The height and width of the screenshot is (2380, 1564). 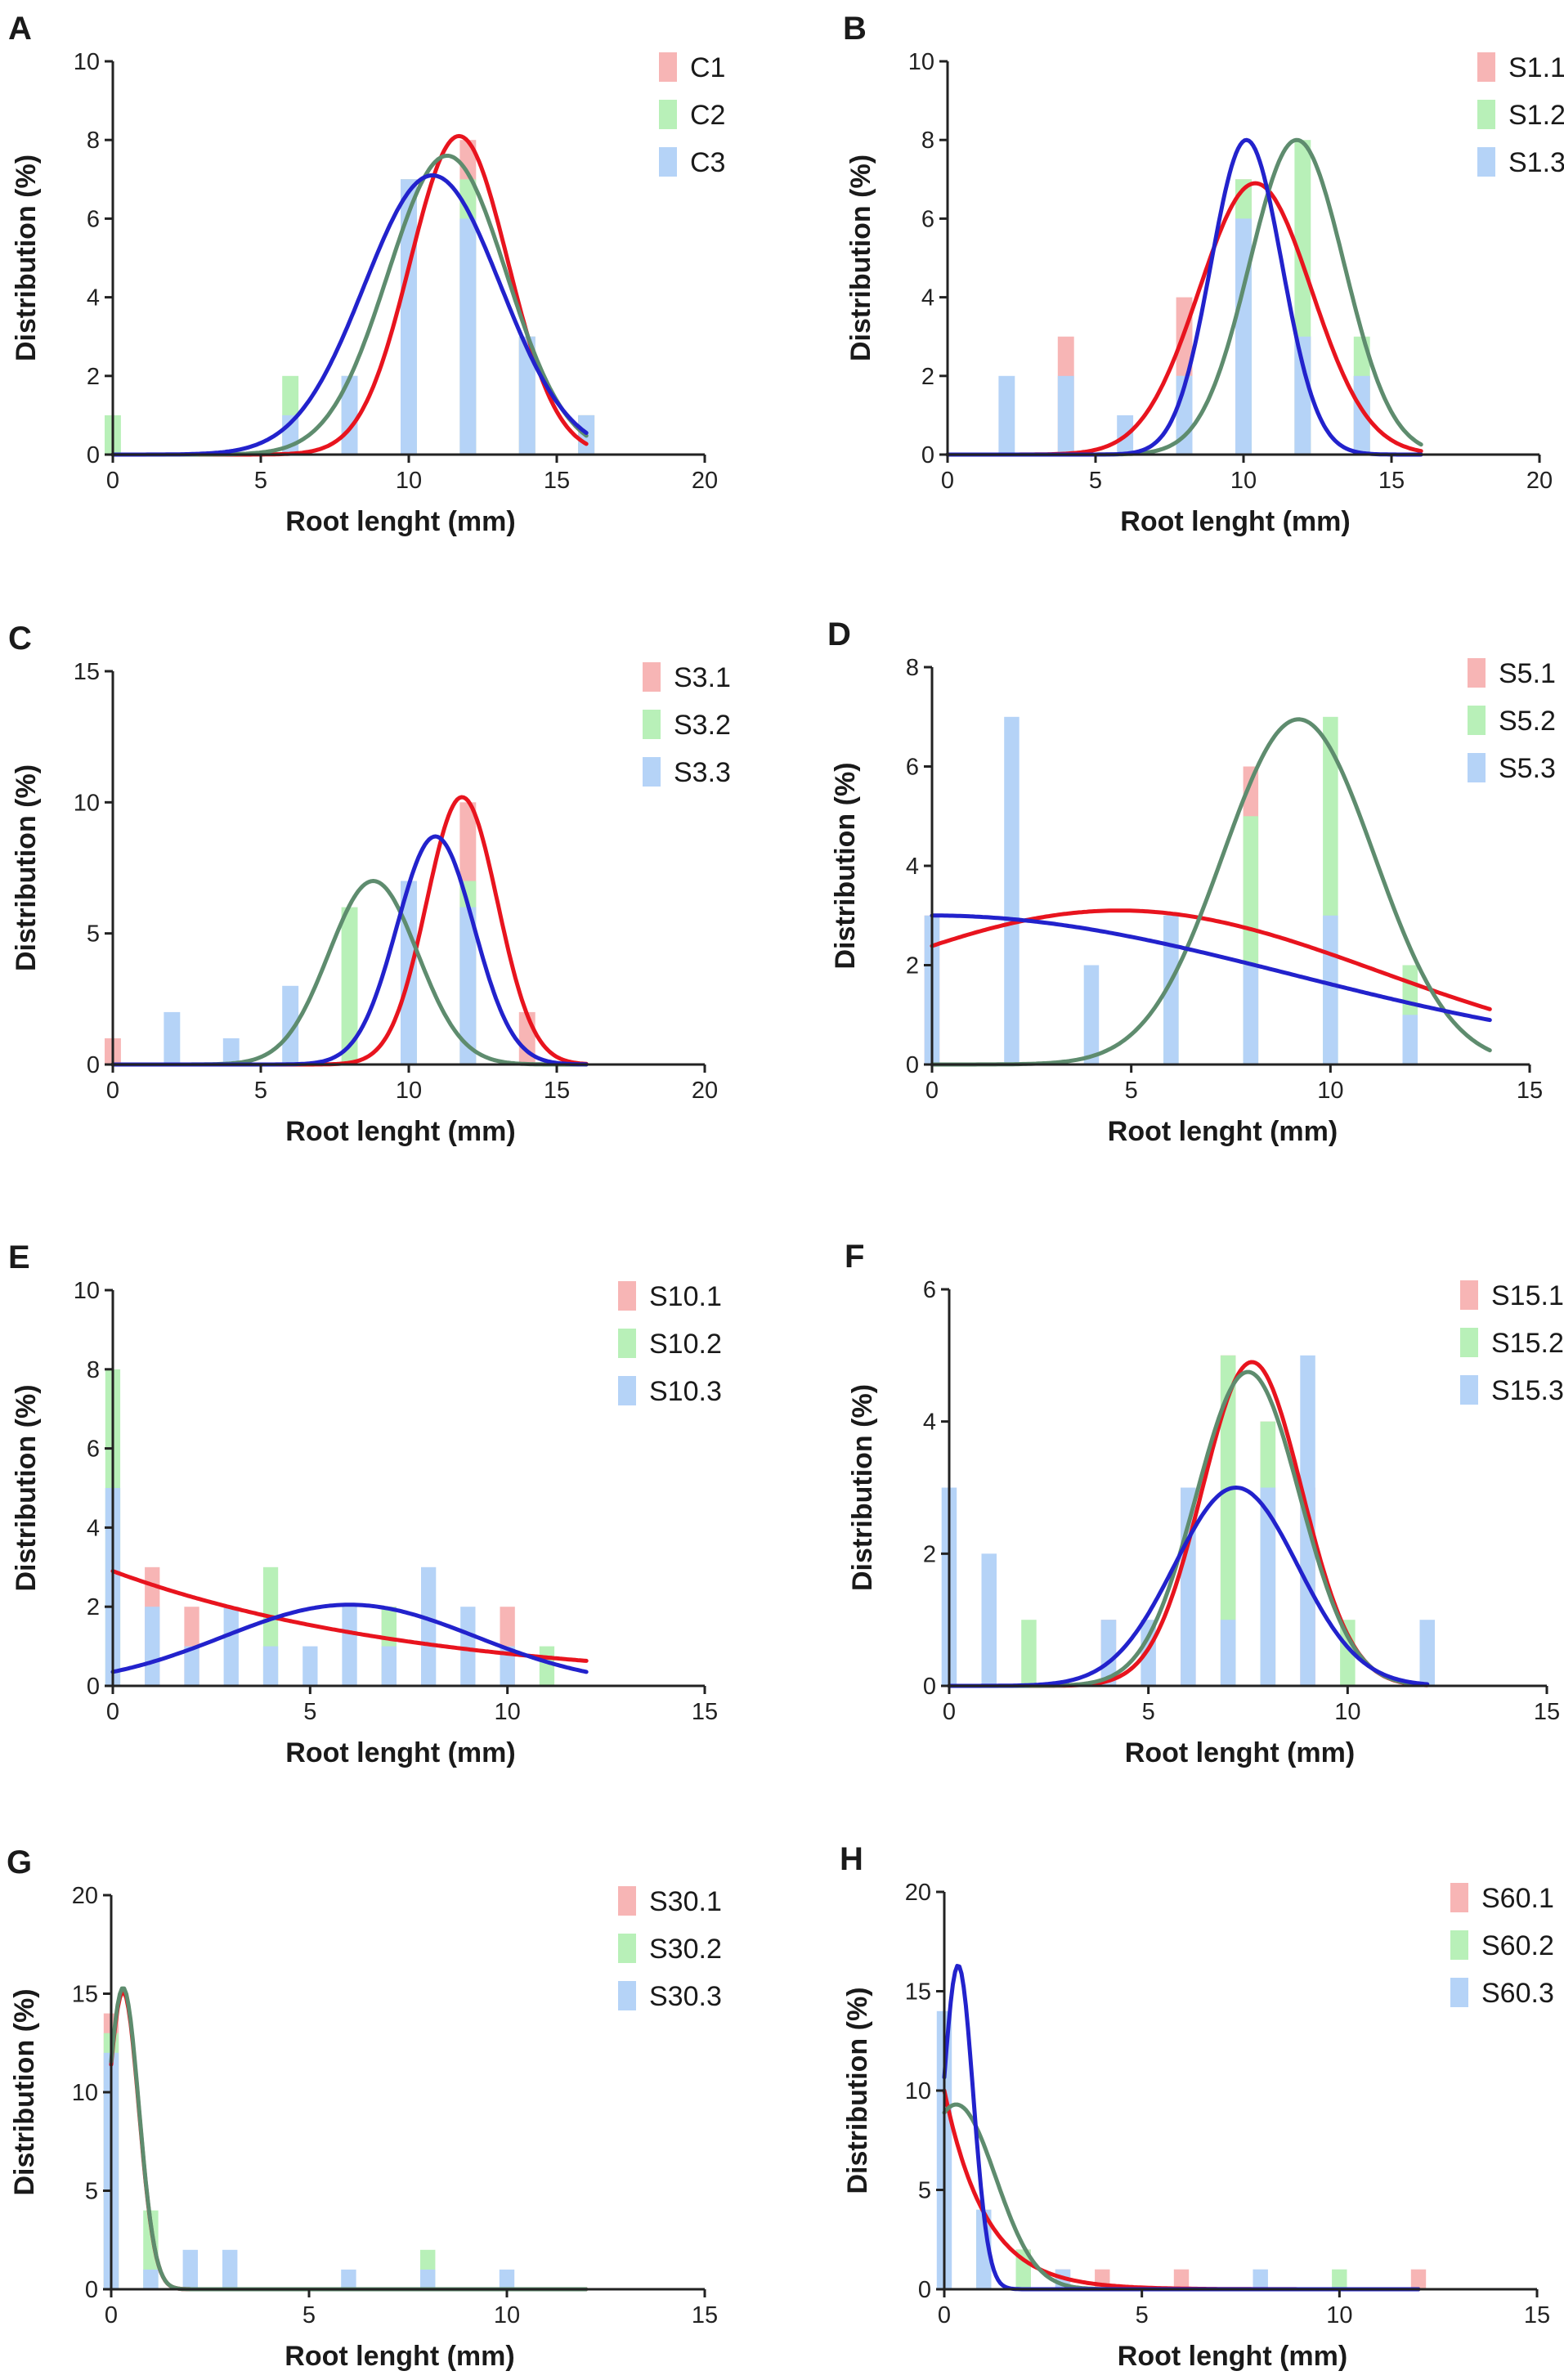 What do you see at coordinates (507, 2279) in the screenshot?
I see `bar-s30-3-x10` at bounding box center [507, 2279].